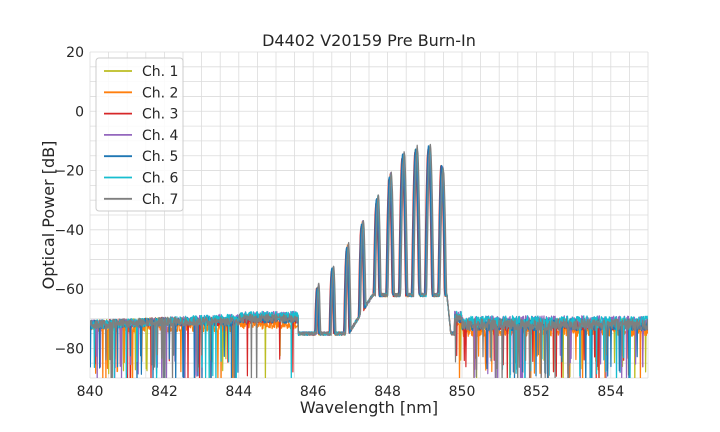 Image resolution: width=720 pixels, height=432 pixels. I want to click on y-ticks: −80 −60 −40 −20 0 20, so click(69, 201).